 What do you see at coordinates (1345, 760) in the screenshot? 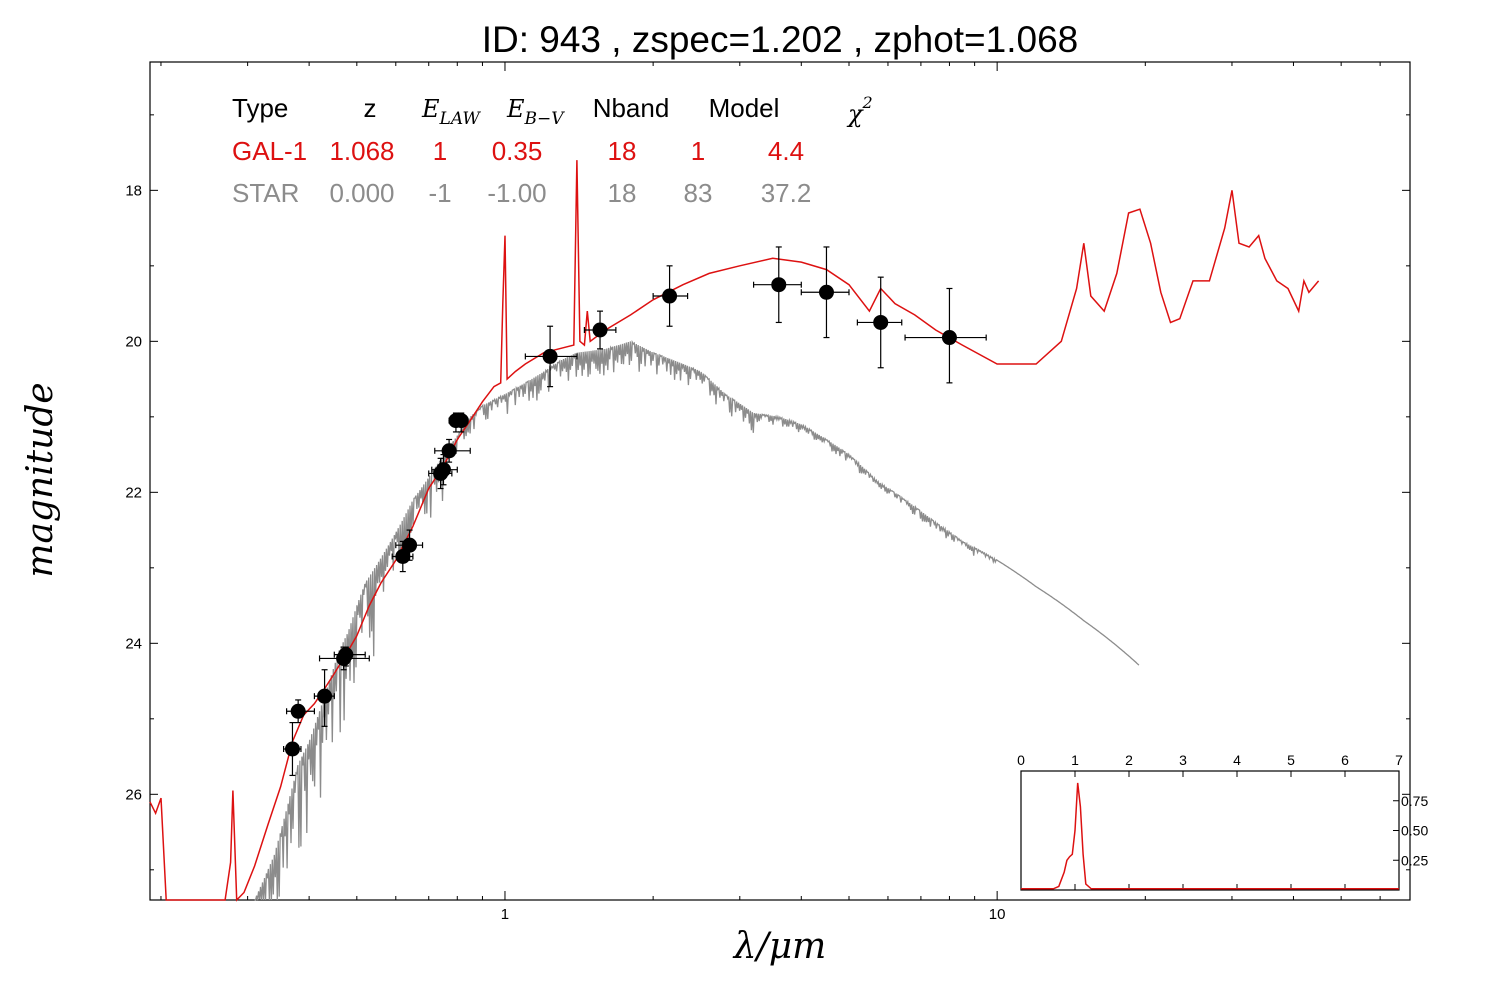
I see `inset-x-tick-label: 6` at bounding box center [1345, 760].